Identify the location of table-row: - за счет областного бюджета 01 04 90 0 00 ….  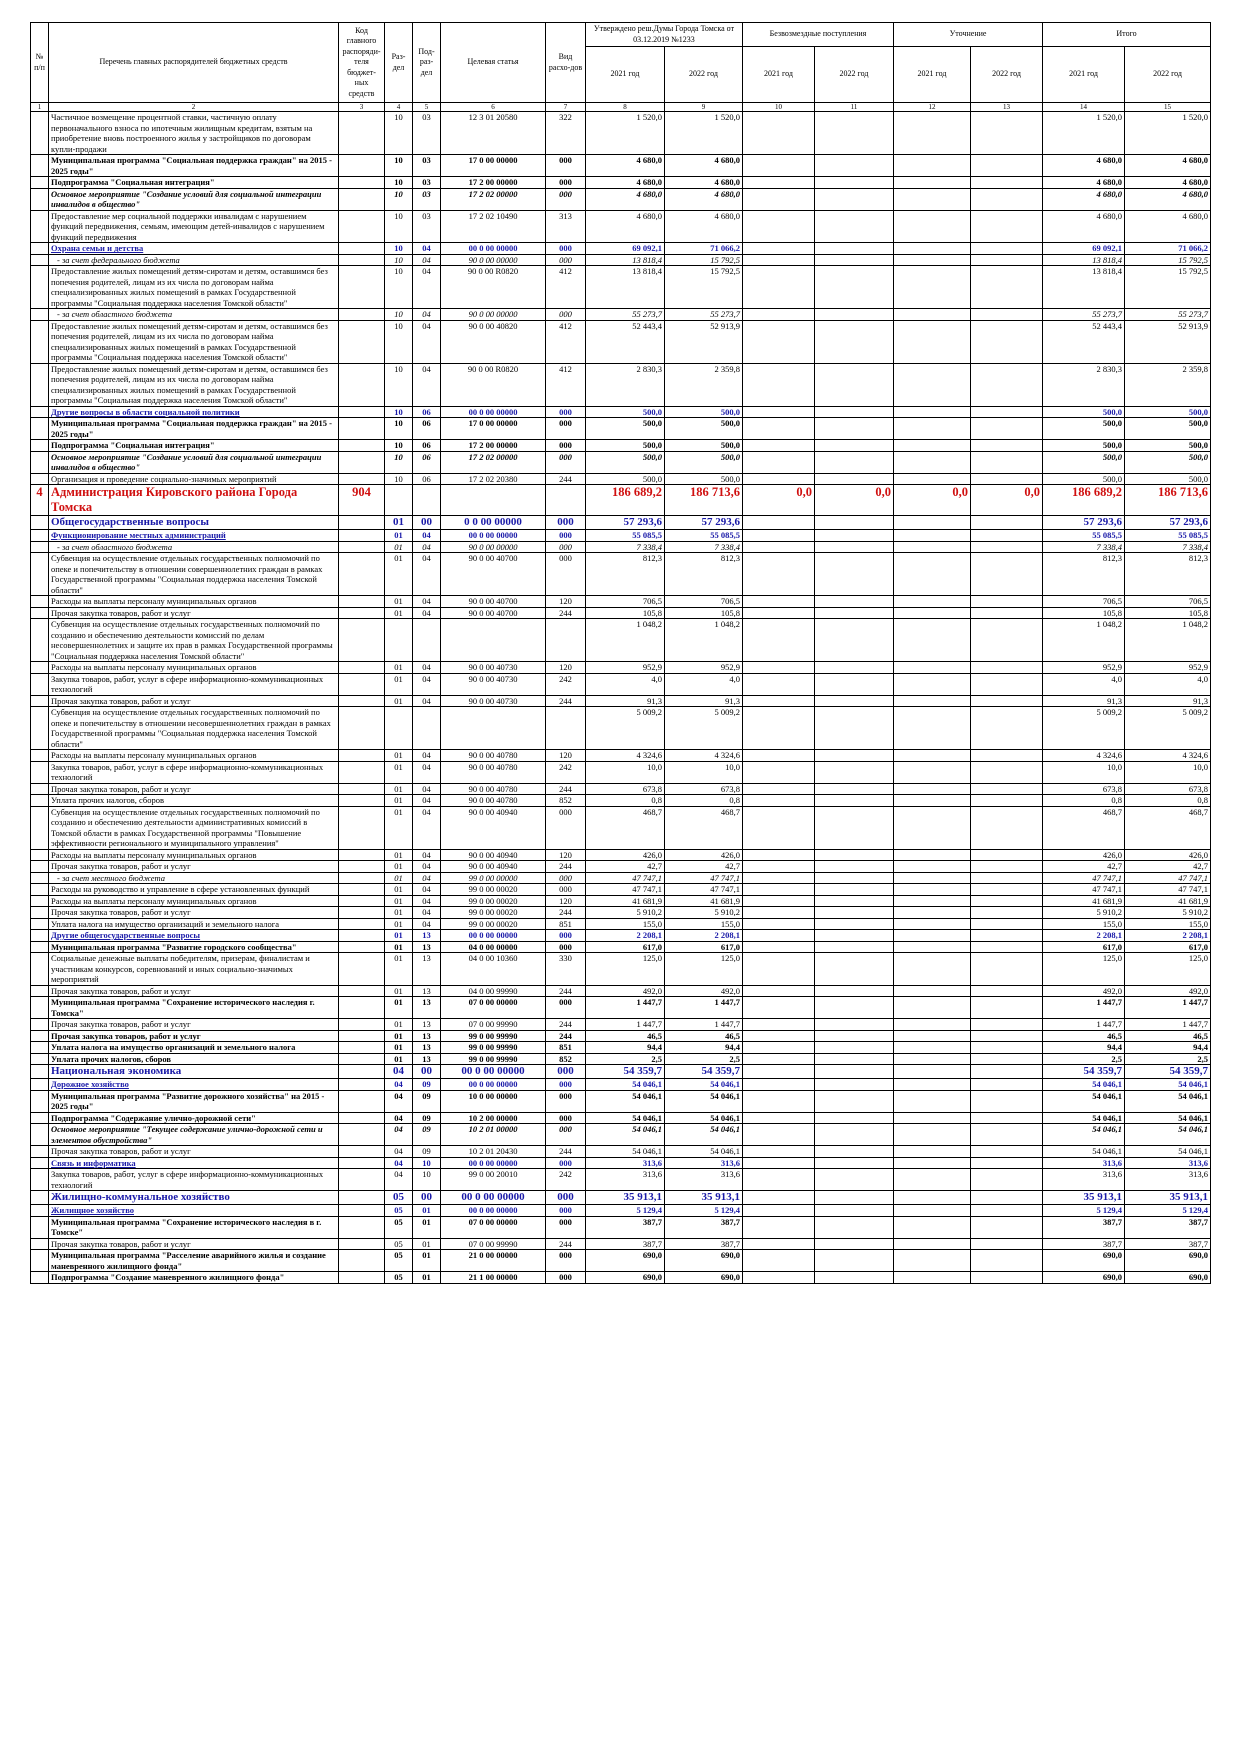
(621, 546).